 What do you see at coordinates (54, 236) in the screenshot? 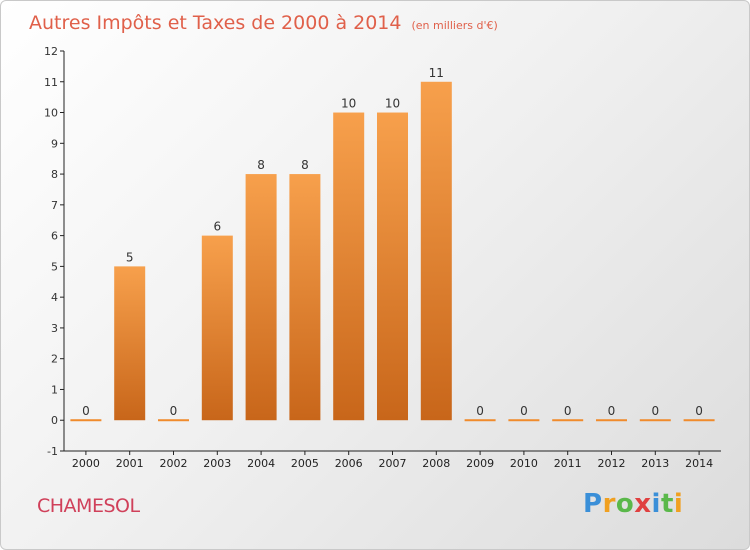
I see `y-tick-label: 6` at bounding box center [54, 236].